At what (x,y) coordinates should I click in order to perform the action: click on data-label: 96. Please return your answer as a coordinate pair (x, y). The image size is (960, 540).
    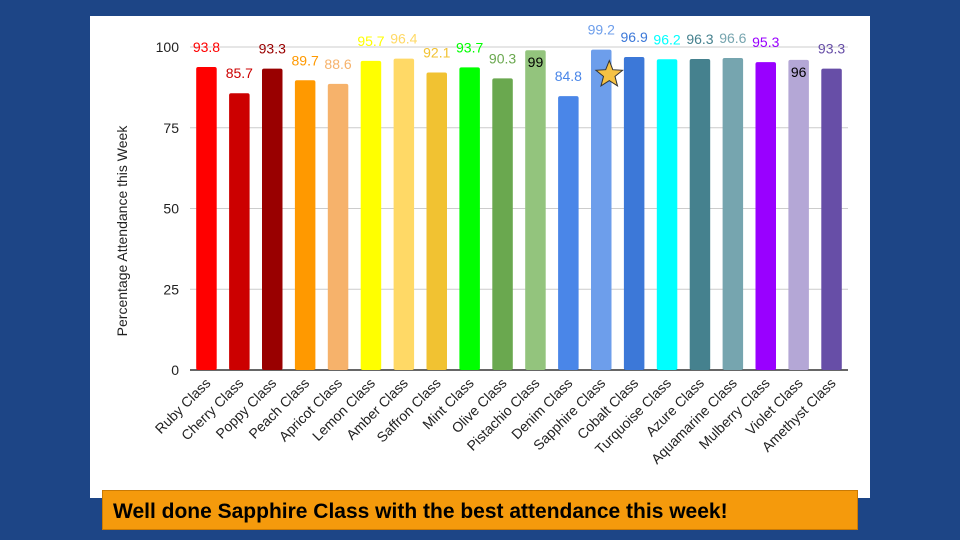
    Looking at the image, I should click on (799, 72).